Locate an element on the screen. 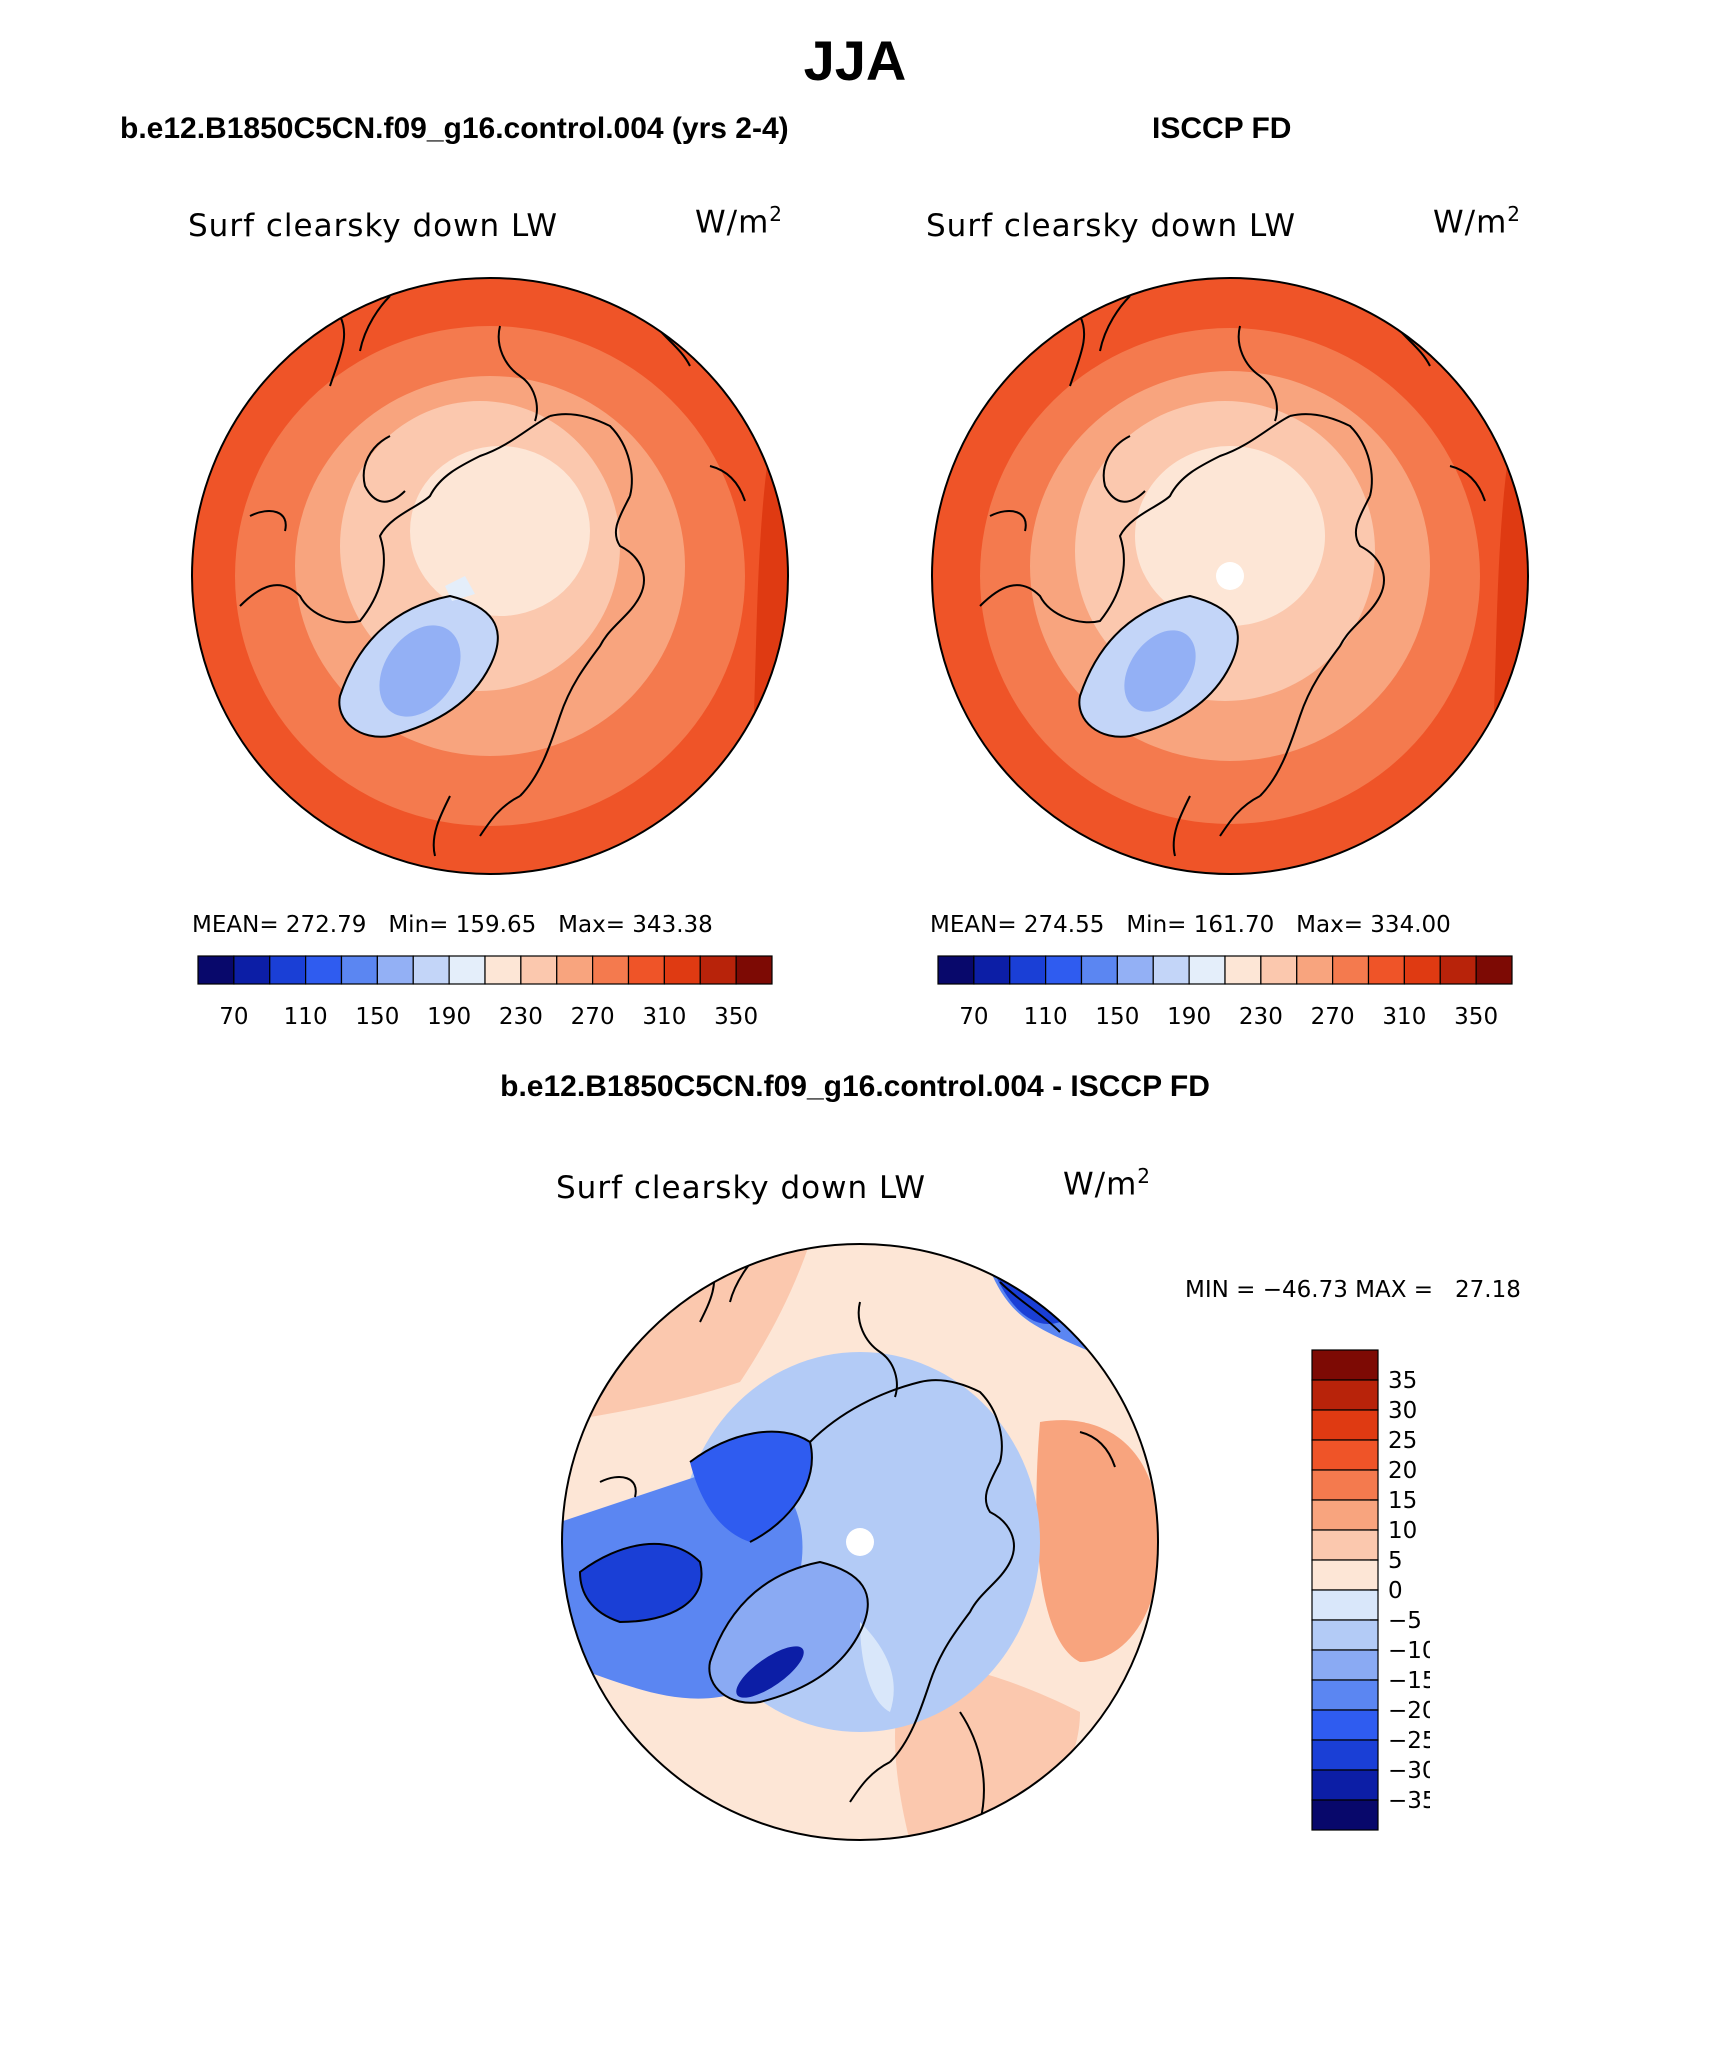  obs-panel-header: ISCCP FD is located at coordinates (1222, 128).